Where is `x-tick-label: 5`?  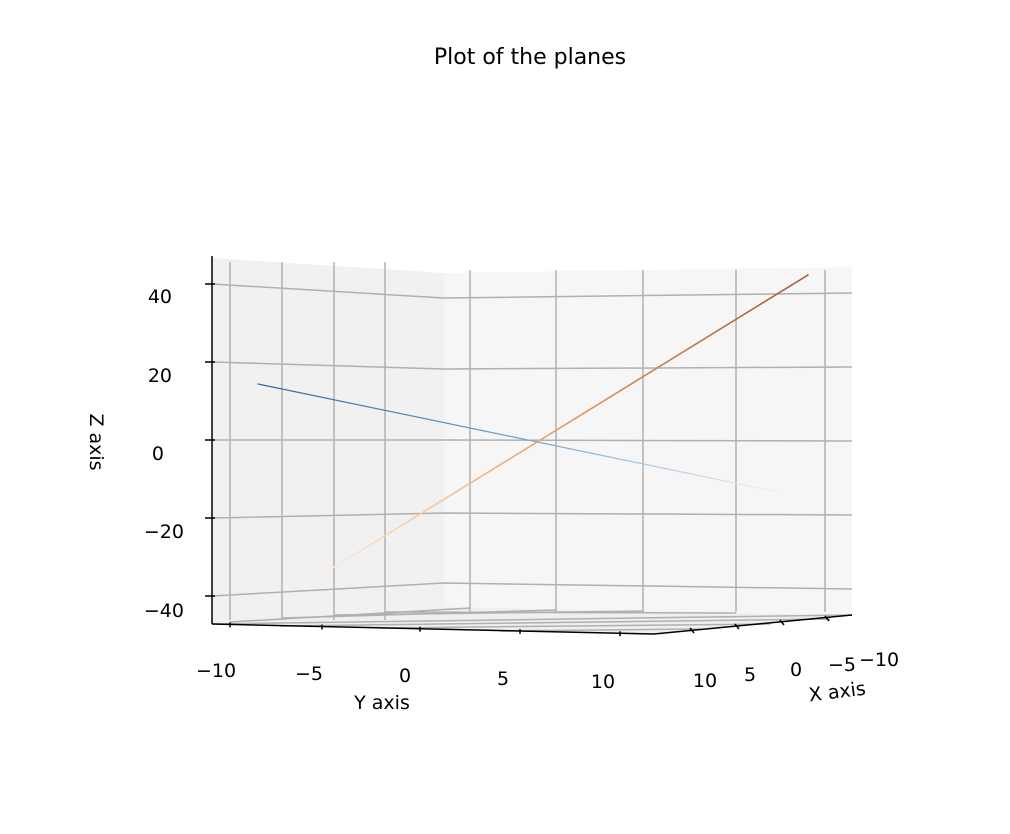
x-tick-label: 5 is located at coordinates (750, 675).